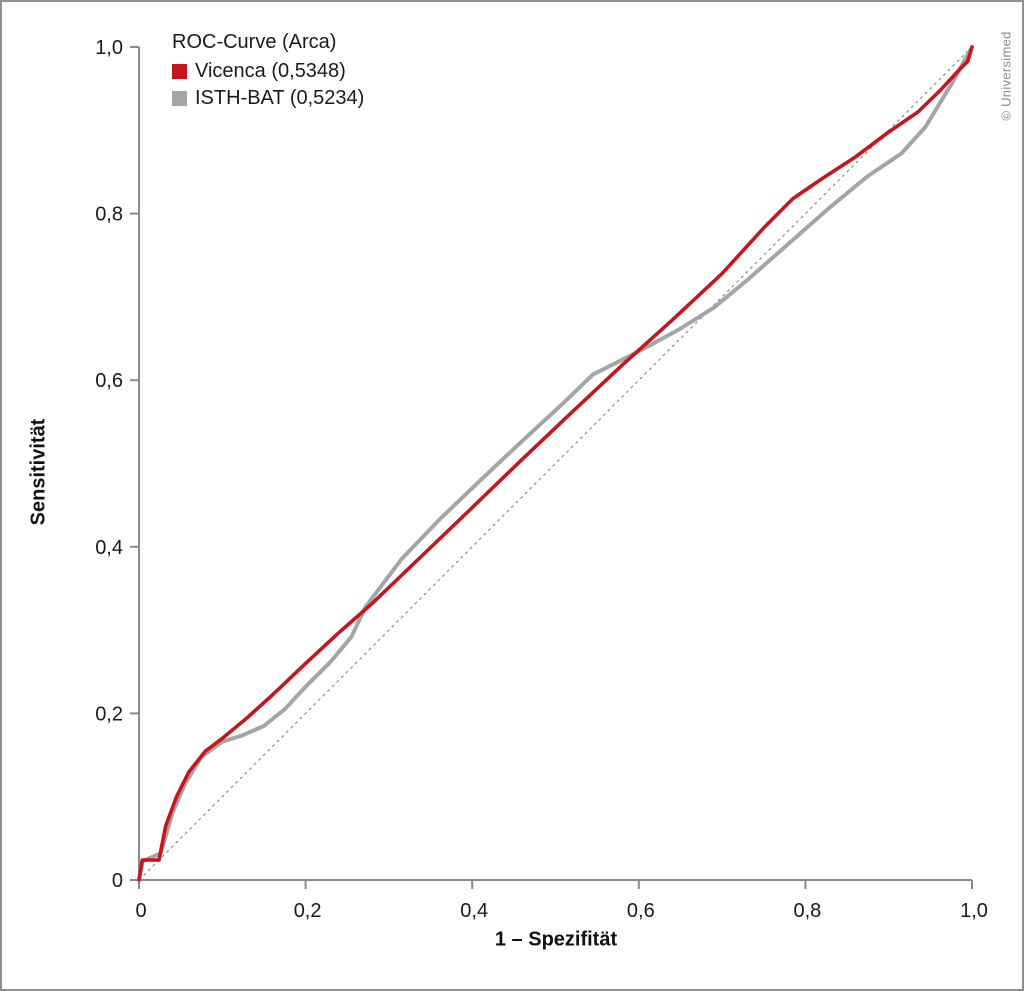  I want to click on x-tick-label: 0,6, so click(641, 911).